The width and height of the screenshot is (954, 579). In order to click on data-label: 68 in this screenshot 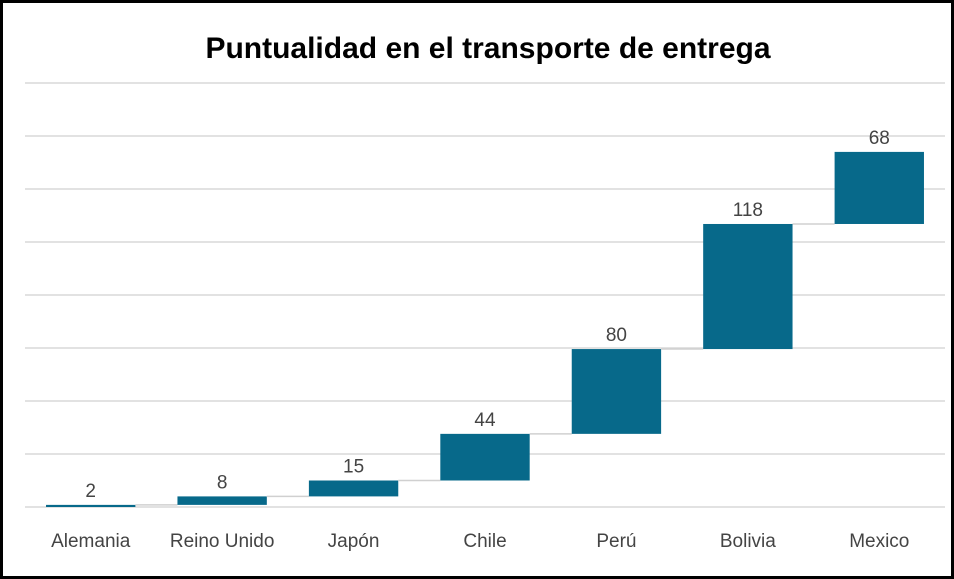, I will do `click(879, 138)`.